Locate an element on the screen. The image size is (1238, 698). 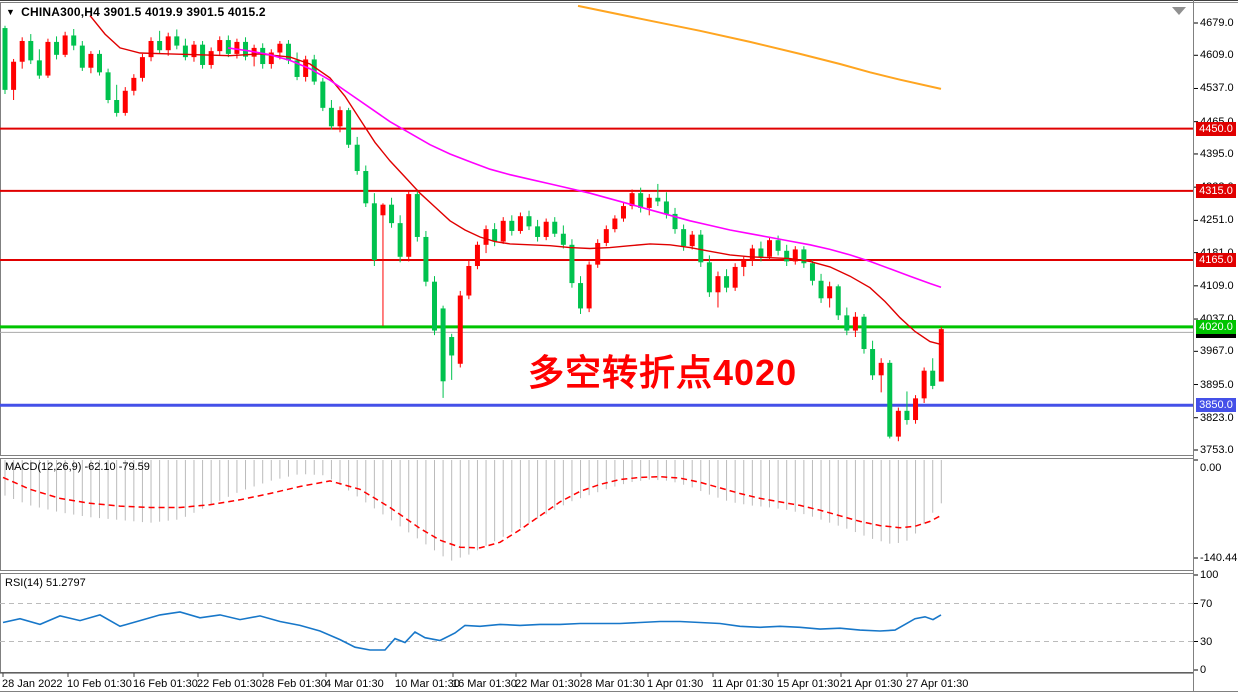
rsi-indicator-label: RSI(14) 51.2797 is located at coordinates (45, 583).